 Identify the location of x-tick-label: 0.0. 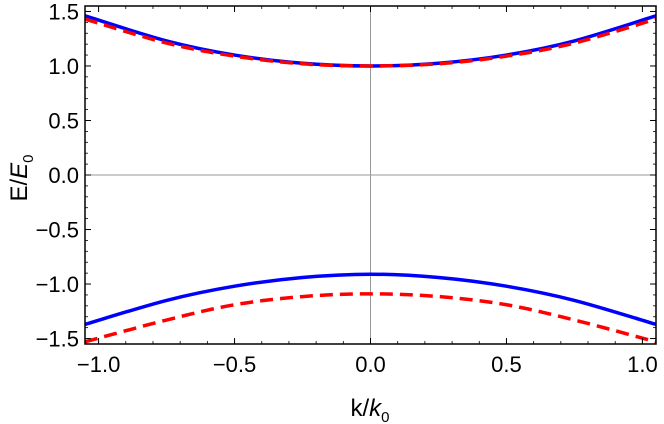
(370, 364).